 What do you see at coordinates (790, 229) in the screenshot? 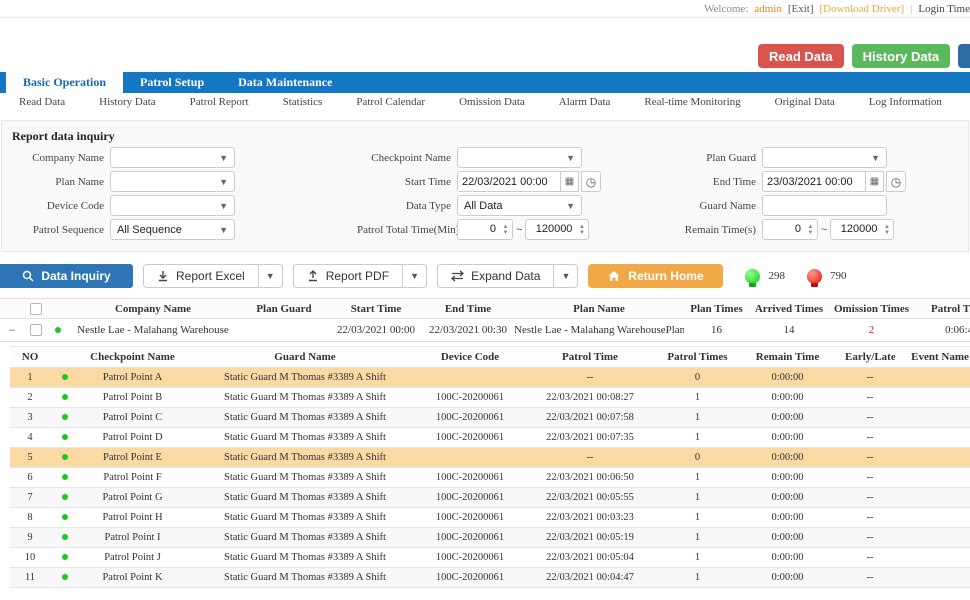
I see `remain-time-min-stepper: 0 ▲ ▼` at bounding box center [790, 229].